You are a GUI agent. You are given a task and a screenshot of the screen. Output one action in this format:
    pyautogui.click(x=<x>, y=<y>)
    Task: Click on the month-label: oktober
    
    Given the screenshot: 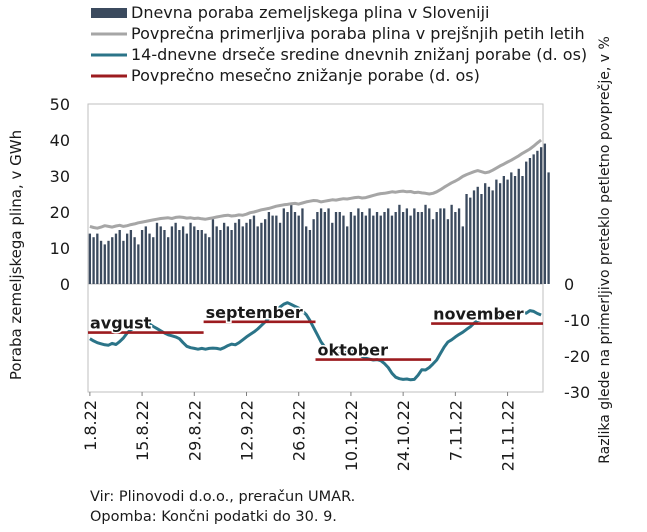 What is the action you would take?
    pyautogui.click(x=353, y=350)
    